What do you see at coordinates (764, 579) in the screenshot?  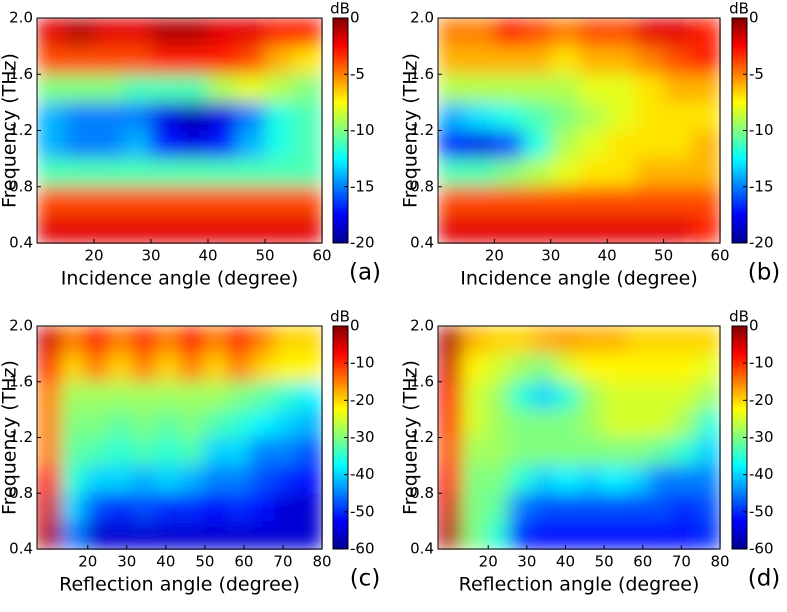 I see `panel-label: (d)` at bounding box center [764, 579].